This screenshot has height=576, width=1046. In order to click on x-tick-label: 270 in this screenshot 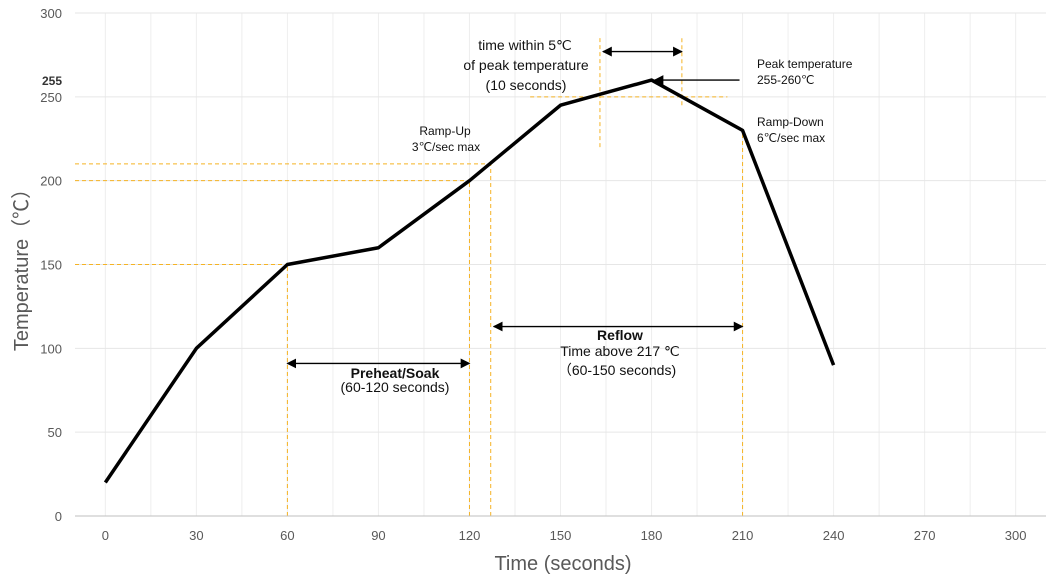, I will do `click(925, 535)`.